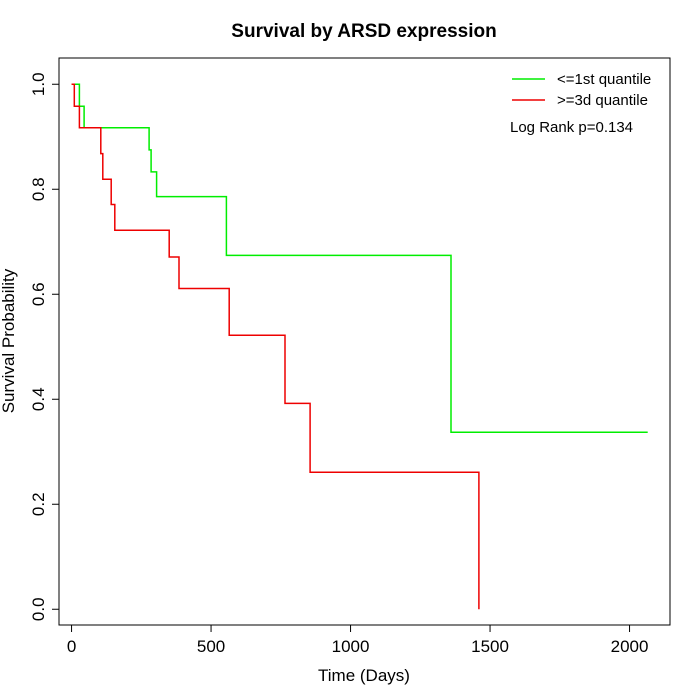 The width and height of the screenshot is (700, 700). I want to click on x-axis: 0 500 1000 1500 2000, so click(358, 640).